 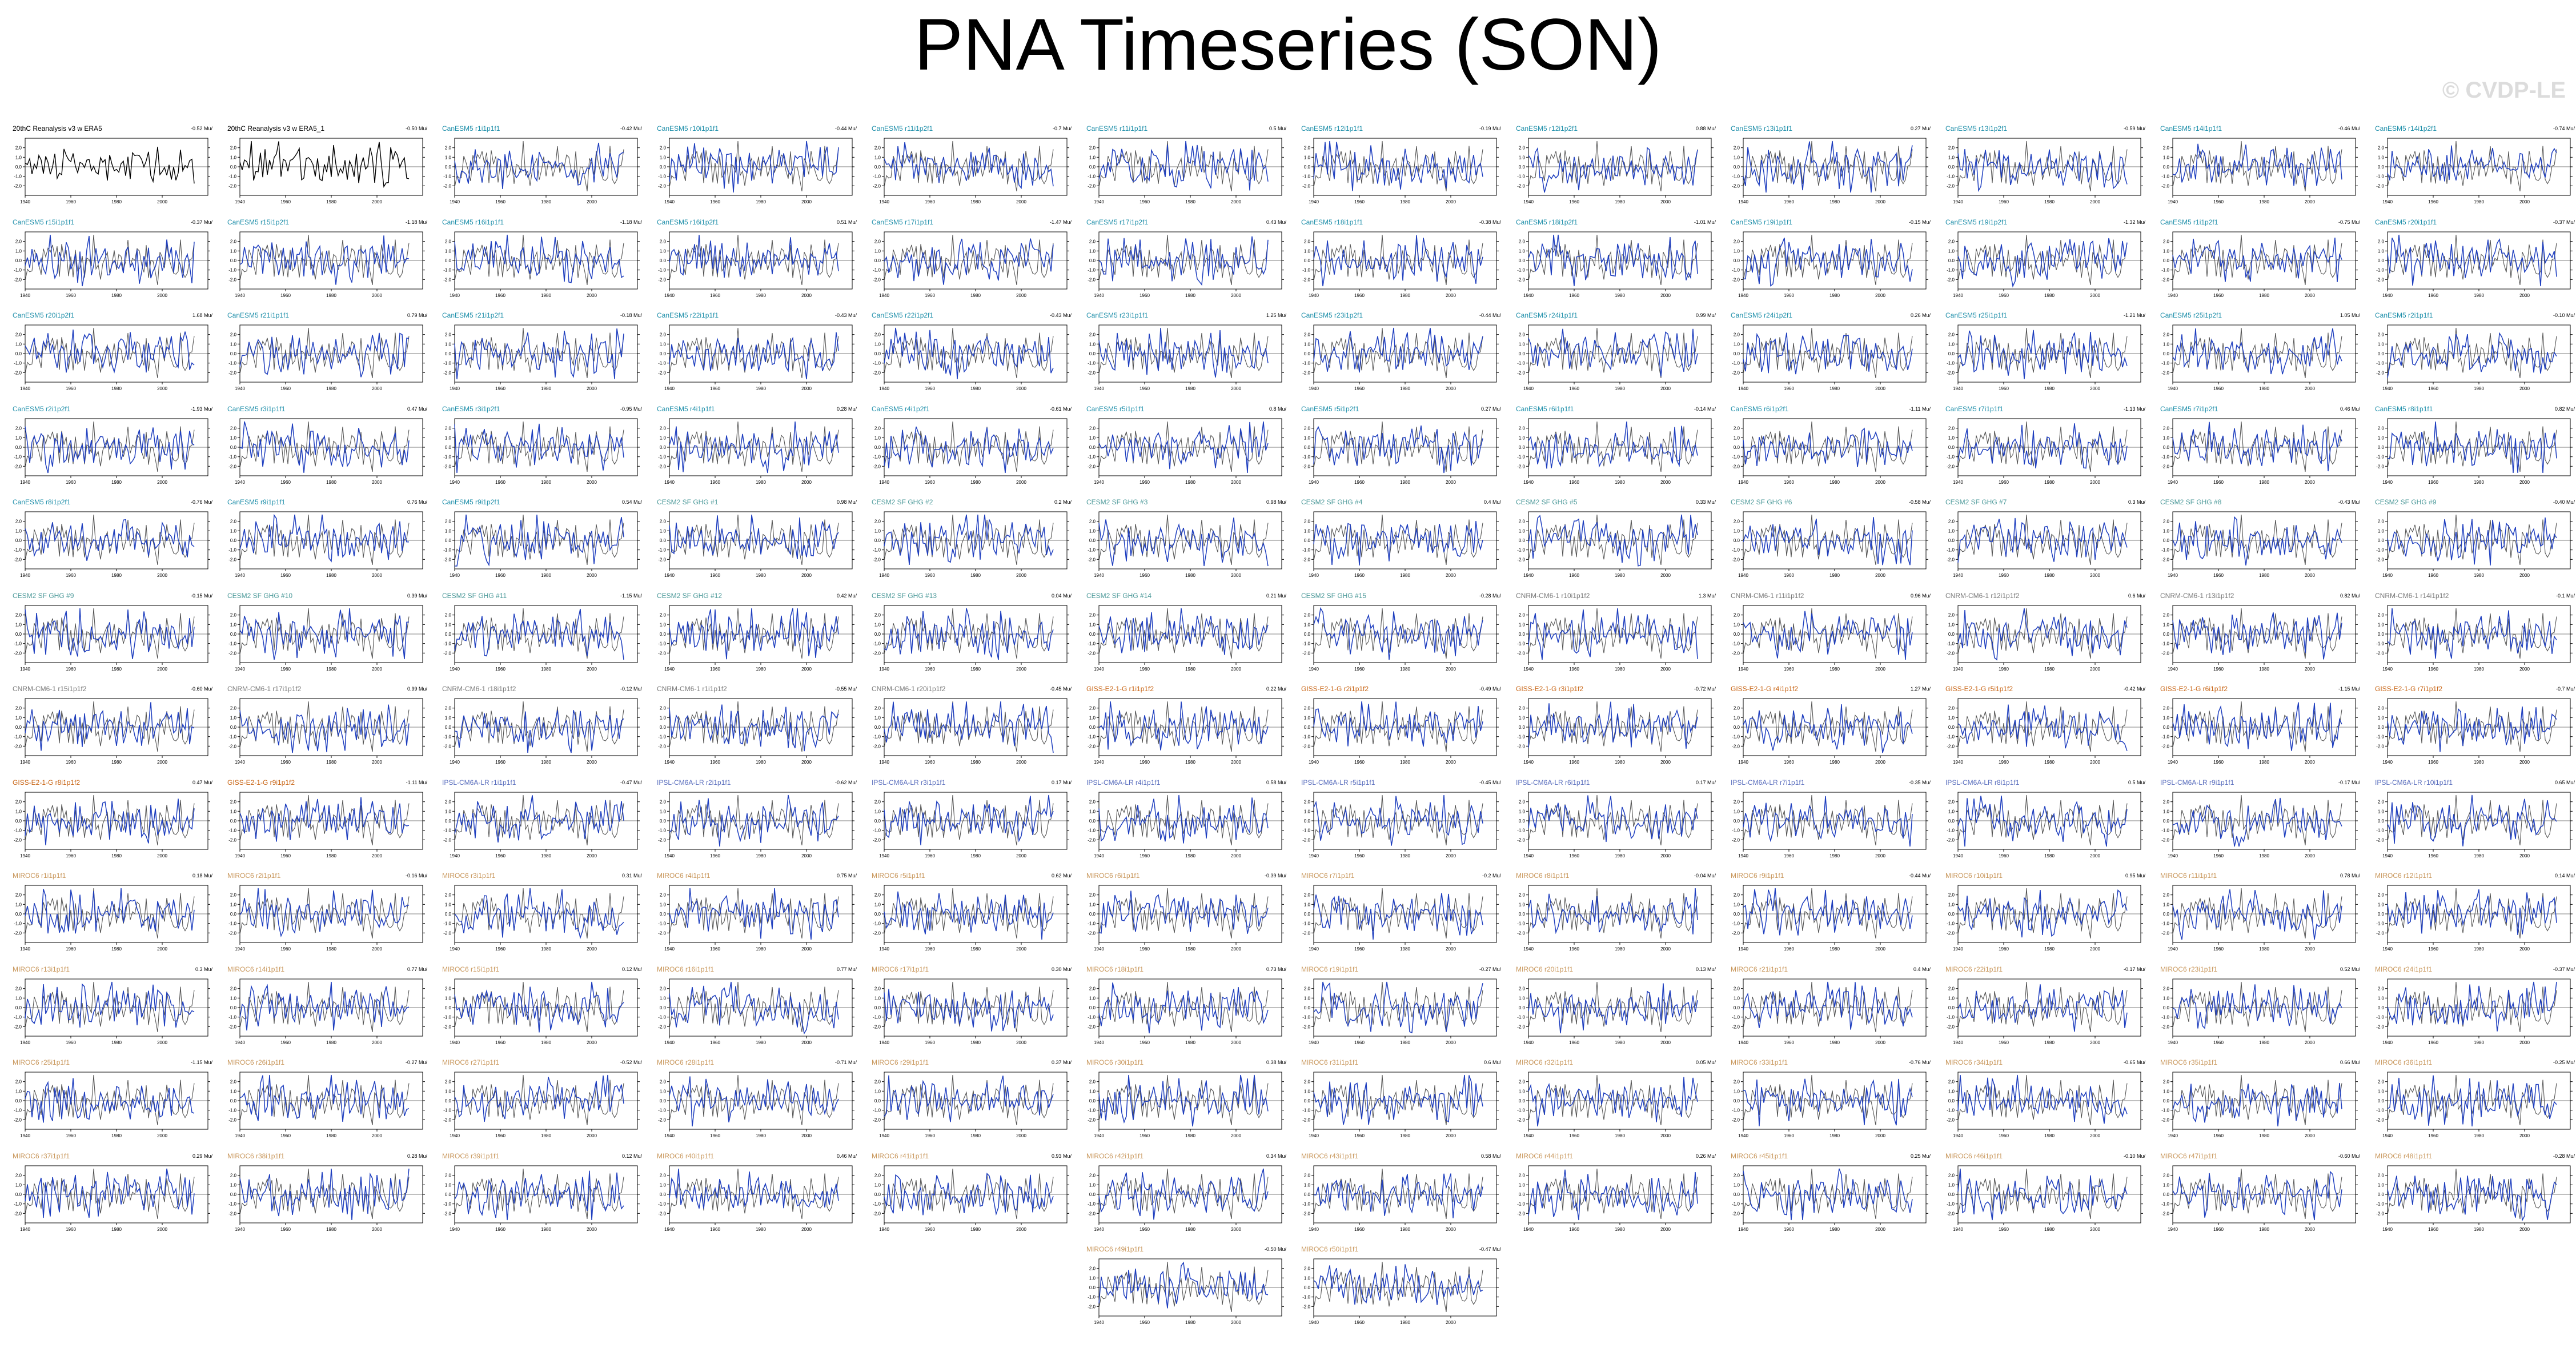 I want to click on panel-title: CanESM5 r2i1p1f1, so click(x=2404, y=315).